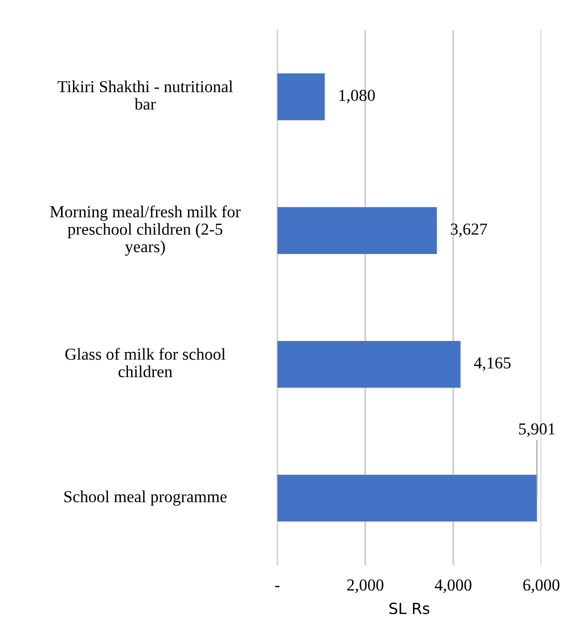 The image size is (574, 637). Describe the element at coordinates (365, 586) in the screenshot. I see `x-tick-label: 2,000` at that location.